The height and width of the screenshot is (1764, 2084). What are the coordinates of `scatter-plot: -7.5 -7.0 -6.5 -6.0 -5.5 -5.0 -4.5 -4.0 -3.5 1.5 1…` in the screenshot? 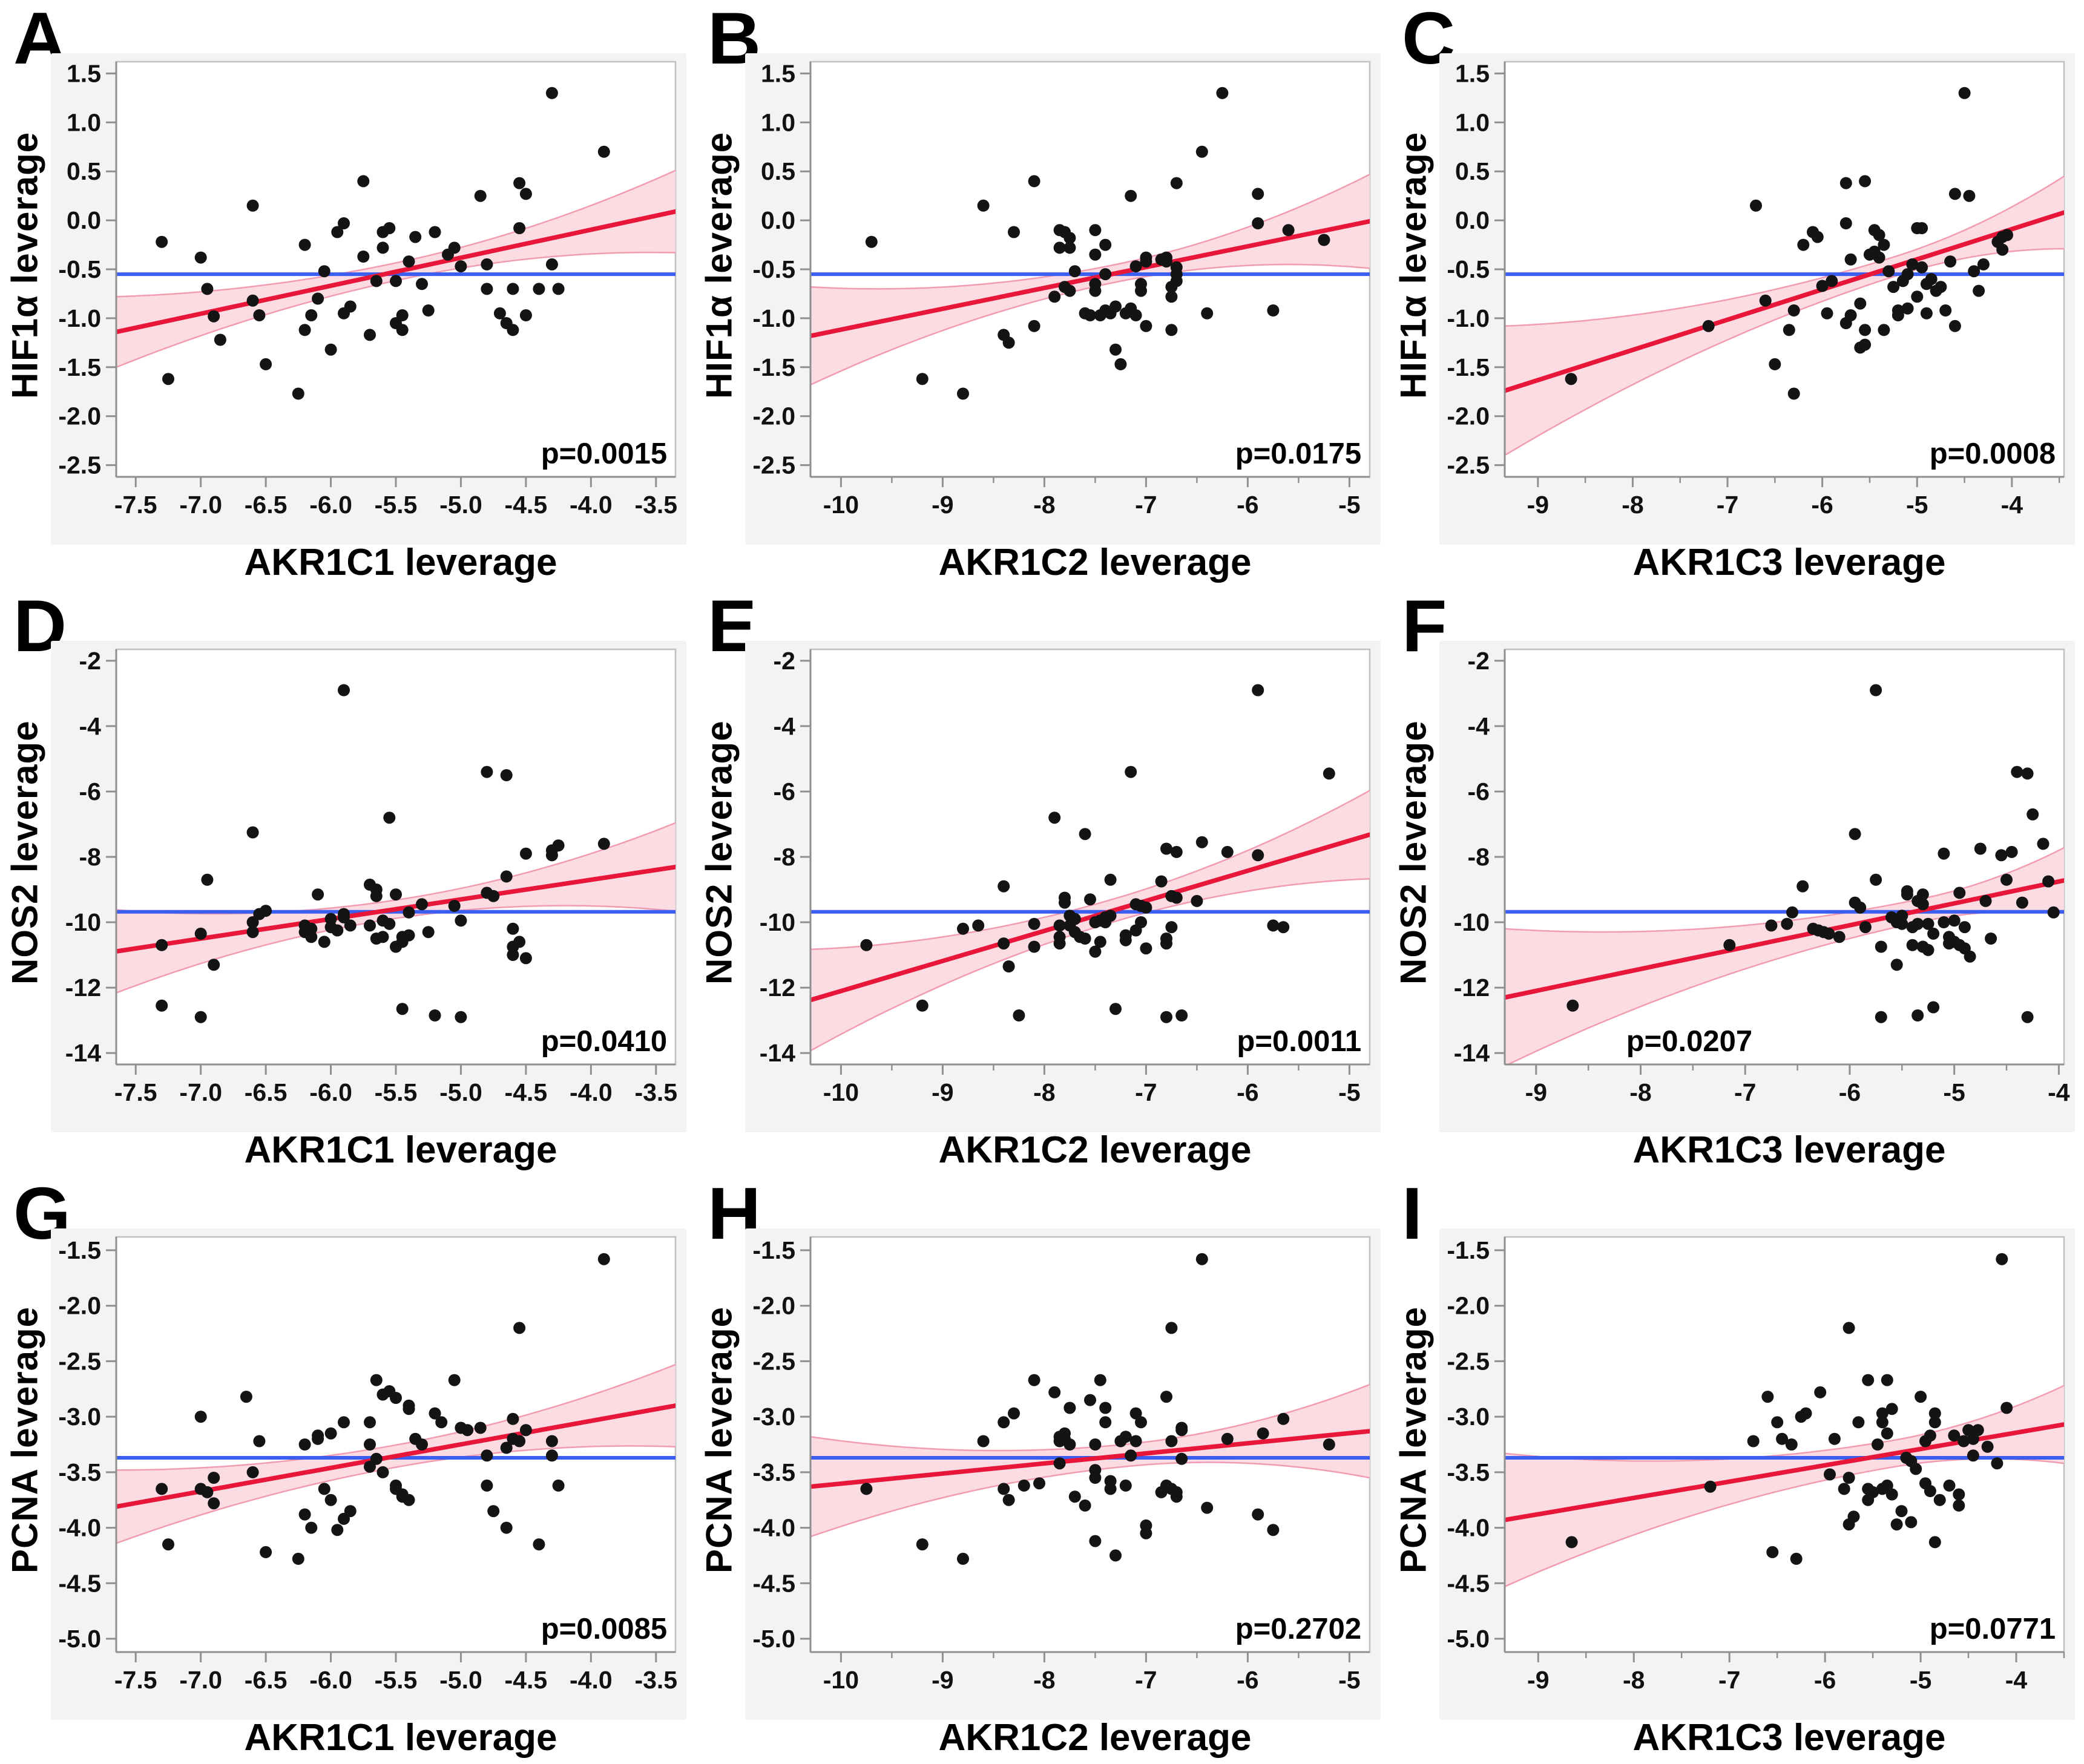 It's located at (368, 289).